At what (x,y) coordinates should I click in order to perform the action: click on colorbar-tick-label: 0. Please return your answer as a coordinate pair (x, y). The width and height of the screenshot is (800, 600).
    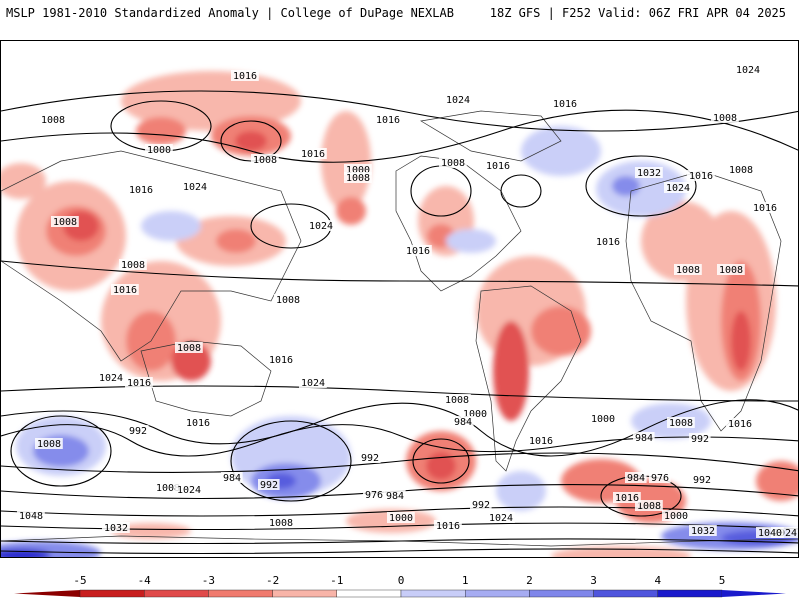
    Looking at the image, I should click on (401, 580).